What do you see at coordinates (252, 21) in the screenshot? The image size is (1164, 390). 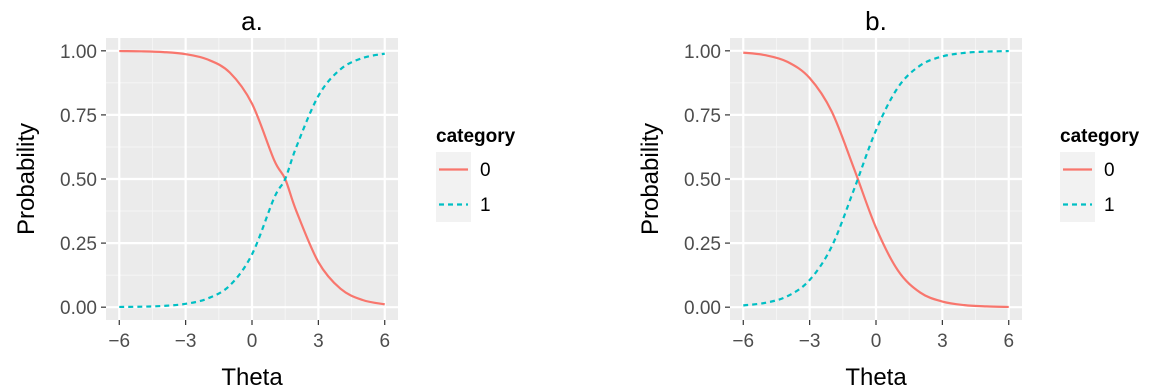 I see `panel-title: a.` at bounding box center [252, 21].